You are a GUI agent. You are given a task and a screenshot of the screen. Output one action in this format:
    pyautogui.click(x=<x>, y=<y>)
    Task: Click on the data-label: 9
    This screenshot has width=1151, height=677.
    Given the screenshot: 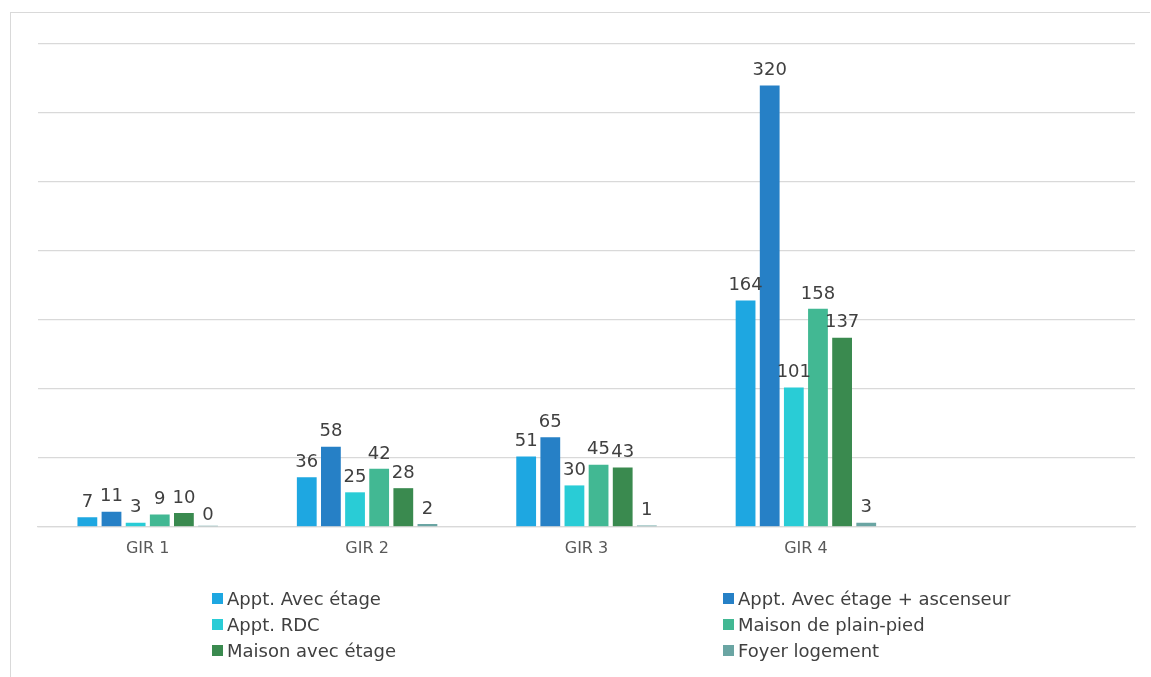 What is the action you would take?
    pyautogui.click(x=160, y=498)
    